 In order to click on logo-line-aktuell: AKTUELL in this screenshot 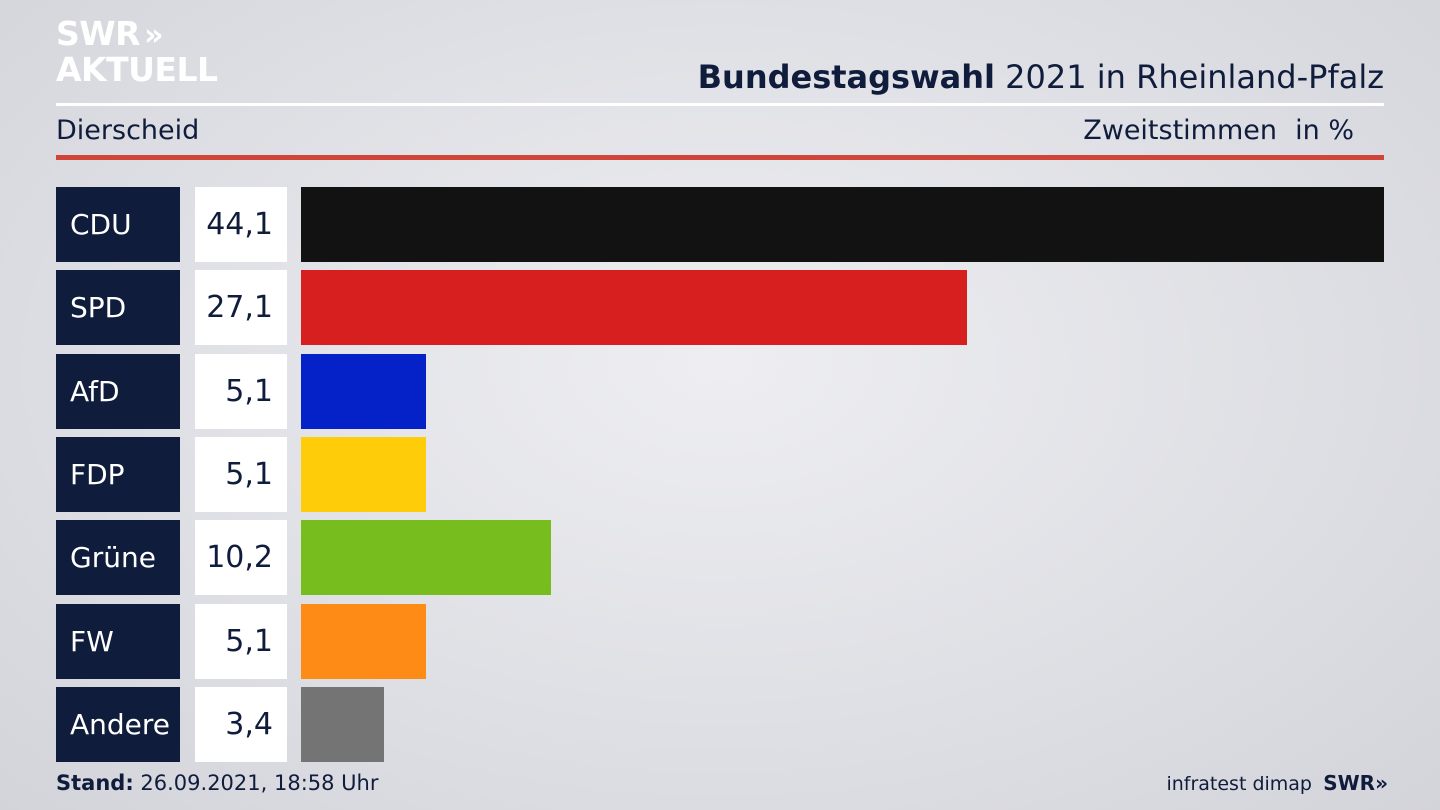, I will do `click(137, 69)`.